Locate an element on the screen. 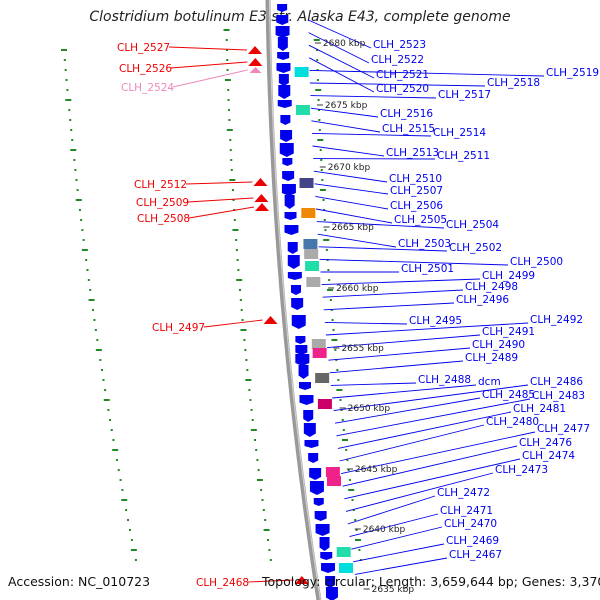  backbone-arc is located at coordinates (293, 300).